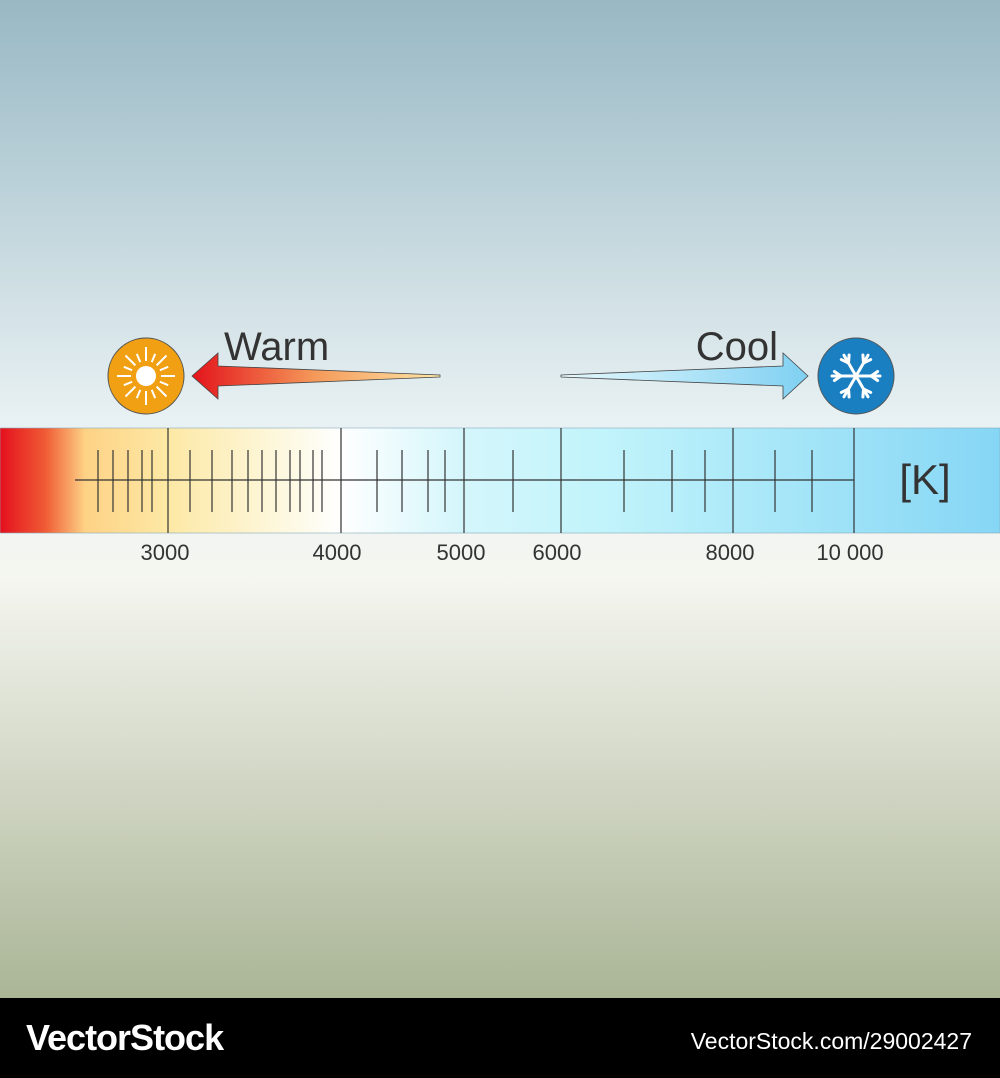 The width and height of the screenshot is (1000, 1078). What do you see at coordinates (125, 1037) in the screenshot?
I see `footer-brand: VectorStock` at bounding box center [125, 1037].